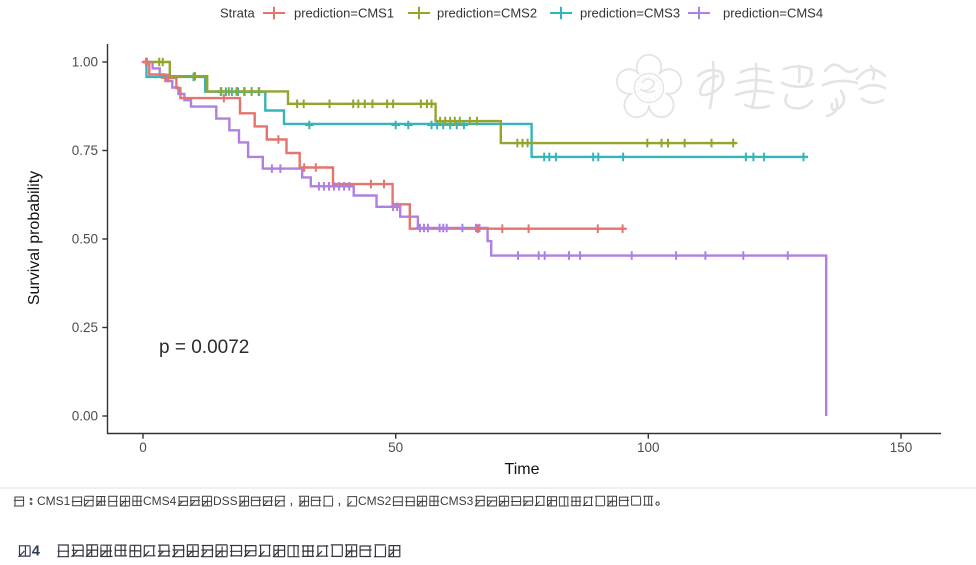 The image size is (976, 565). I want to click on svg-text: Strata, so click(237, 13).